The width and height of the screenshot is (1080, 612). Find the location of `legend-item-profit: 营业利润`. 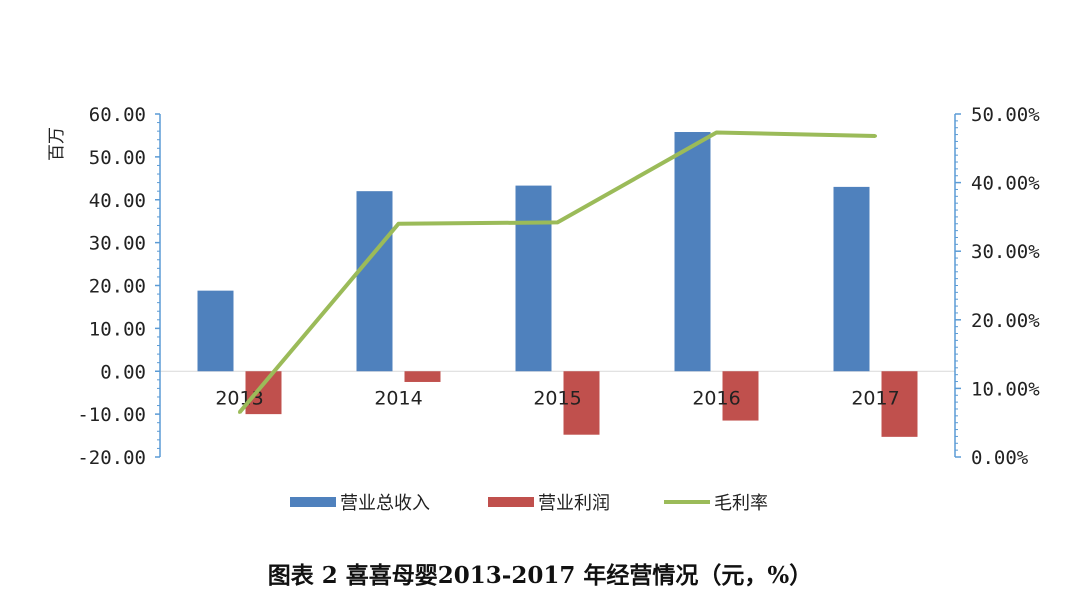

legend-item-profit: 营业利润 is located at coordinates (549, 502).